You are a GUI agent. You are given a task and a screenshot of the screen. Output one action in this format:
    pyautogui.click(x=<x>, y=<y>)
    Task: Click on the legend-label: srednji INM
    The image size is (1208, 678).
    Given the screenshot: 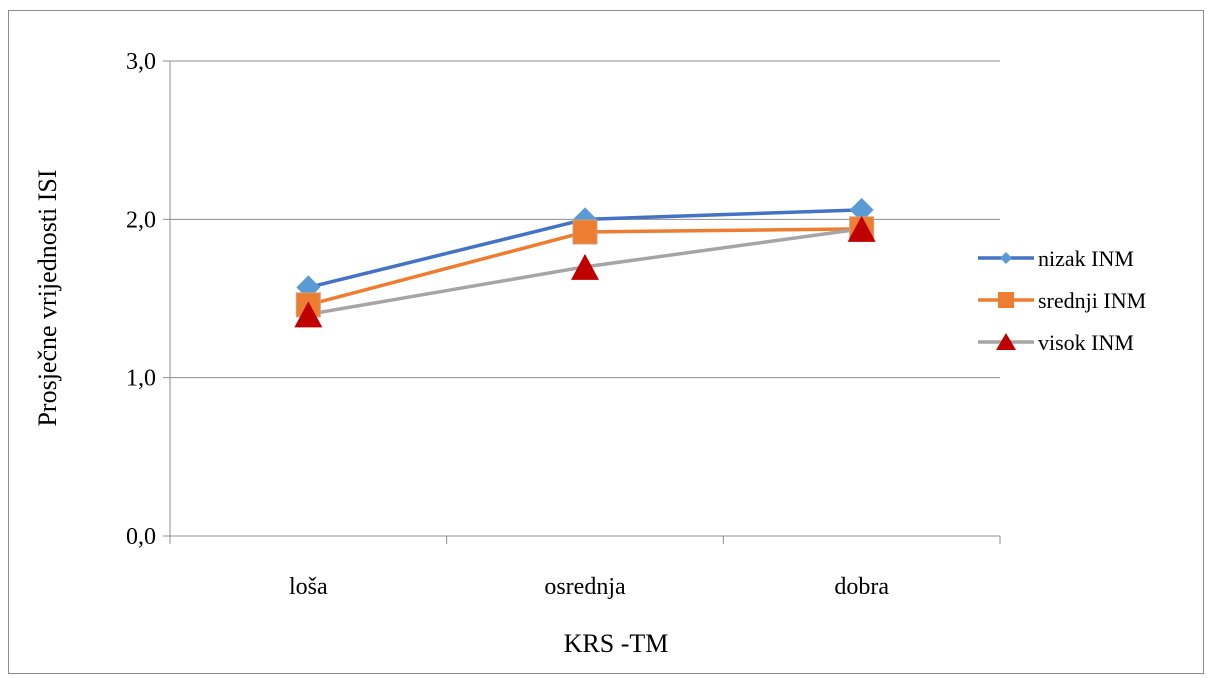 What is the action you would take?
    pyautogui.click(x=1092, y=300)
    